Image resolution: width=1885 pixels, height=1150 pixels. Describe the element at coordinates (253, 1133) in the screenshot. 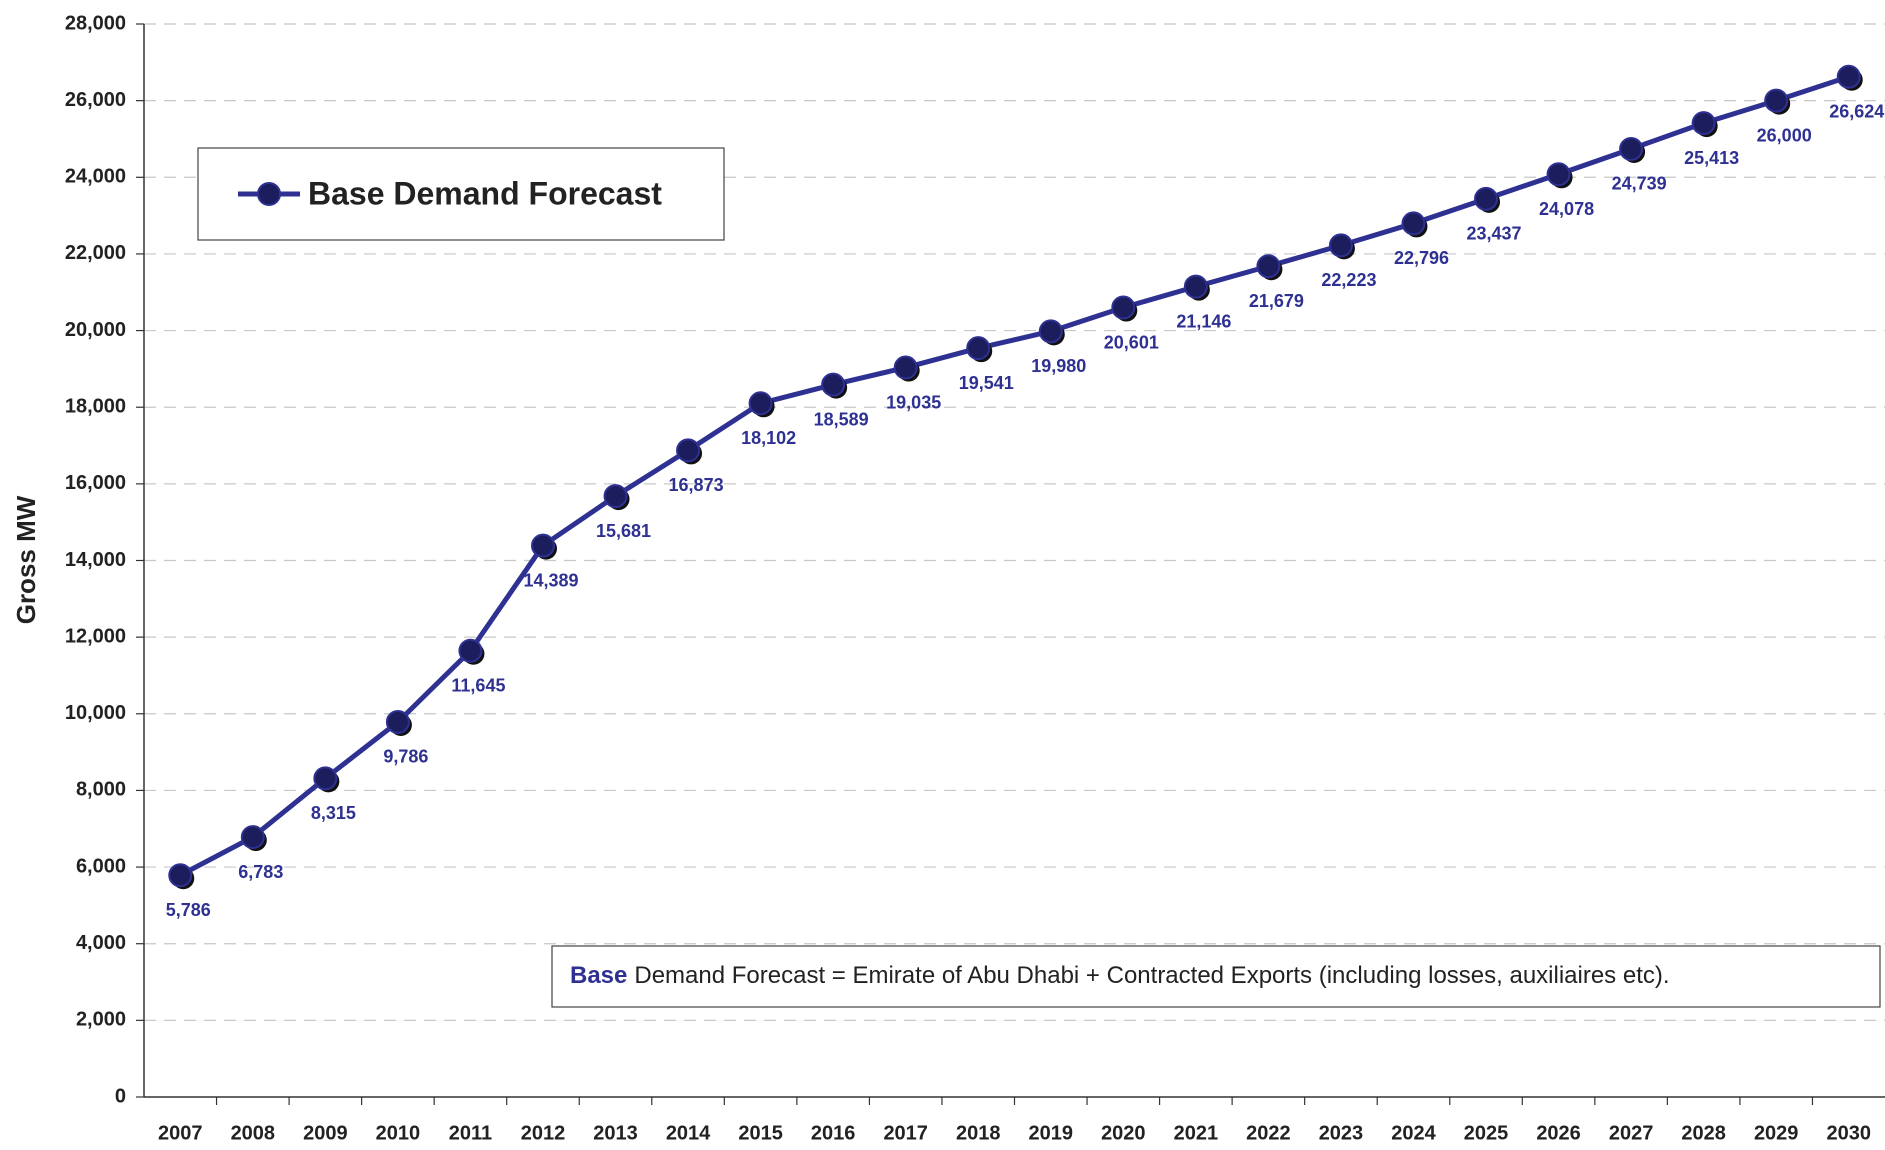

I see `x-tick-label: 2008` at that location.